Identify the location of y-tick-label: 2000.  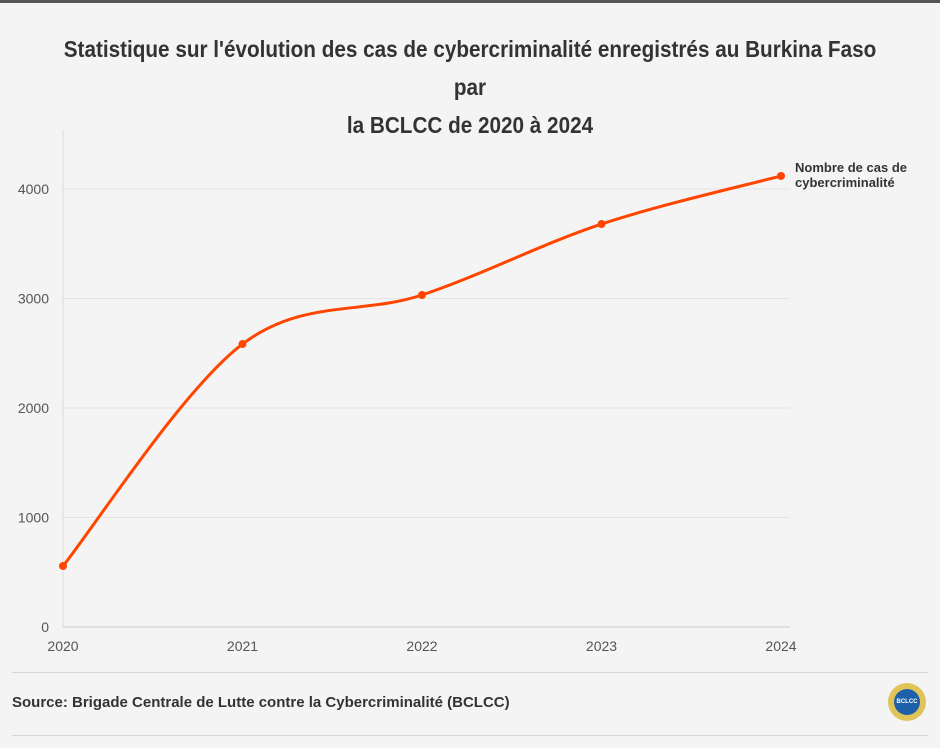
(33, 408).